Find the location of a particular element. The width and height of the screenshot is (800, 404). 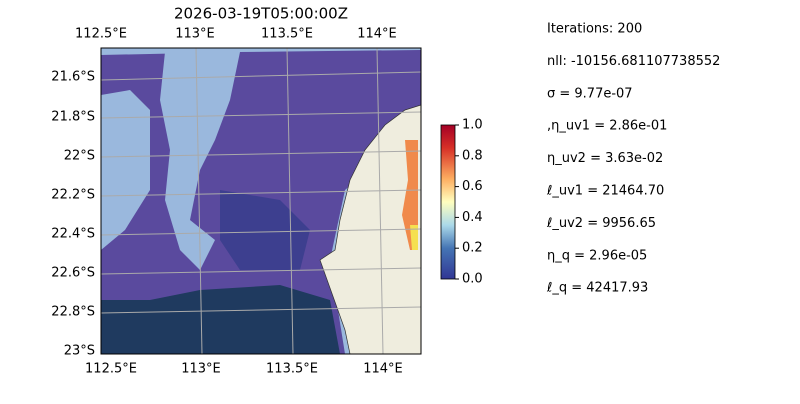

map-title: 2026-03-19T05:00:00Z is located at coordinates (261, 14).